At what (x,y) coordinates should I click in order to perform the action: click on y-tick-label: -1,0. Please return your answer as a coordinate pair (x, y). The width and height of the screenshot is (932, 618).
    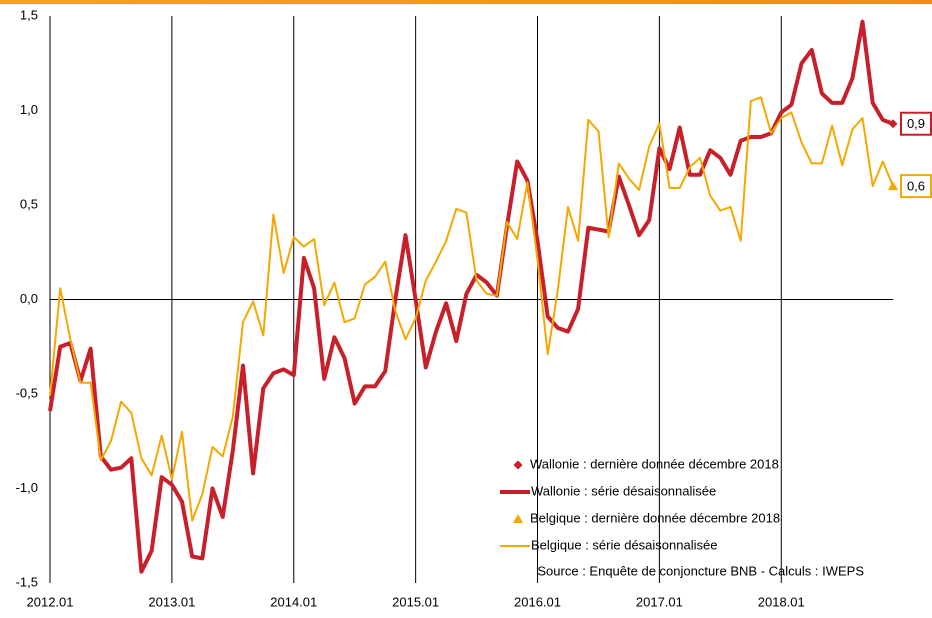
    Looking at the image, I should click on (27, 487).